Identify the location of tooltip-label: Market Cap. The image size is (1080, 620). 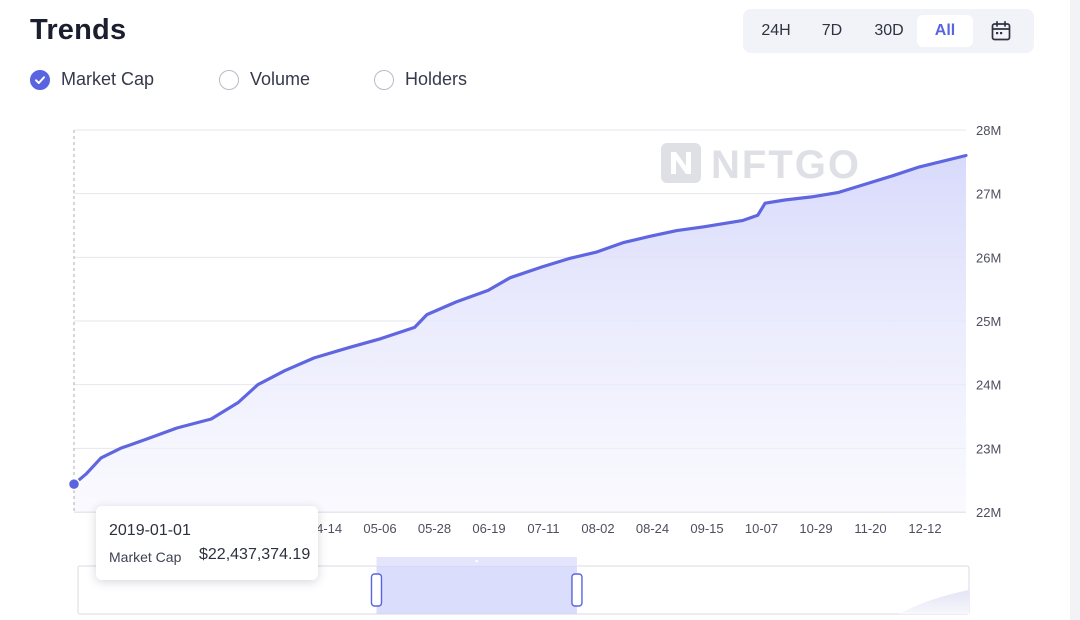
(145, 557).